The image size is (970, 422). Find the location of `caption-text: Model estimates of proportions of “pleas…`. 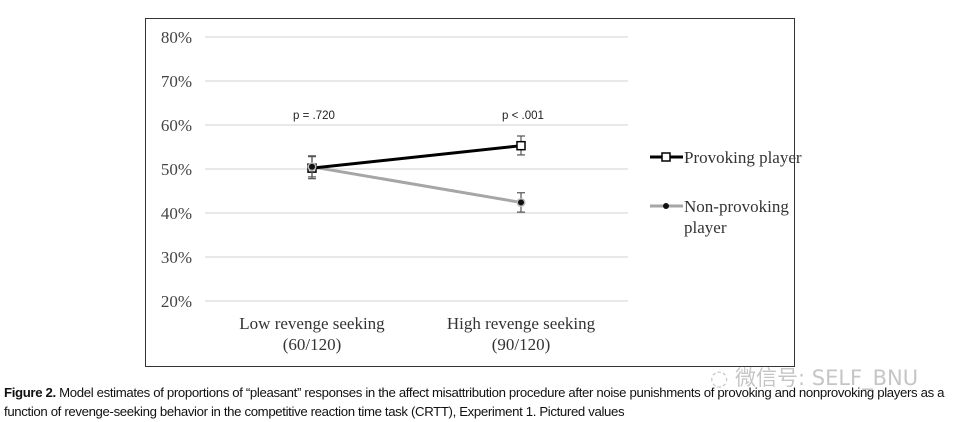

caption-text: Model estimates of proportions of “pleas… is located at coordinates (474, 402).